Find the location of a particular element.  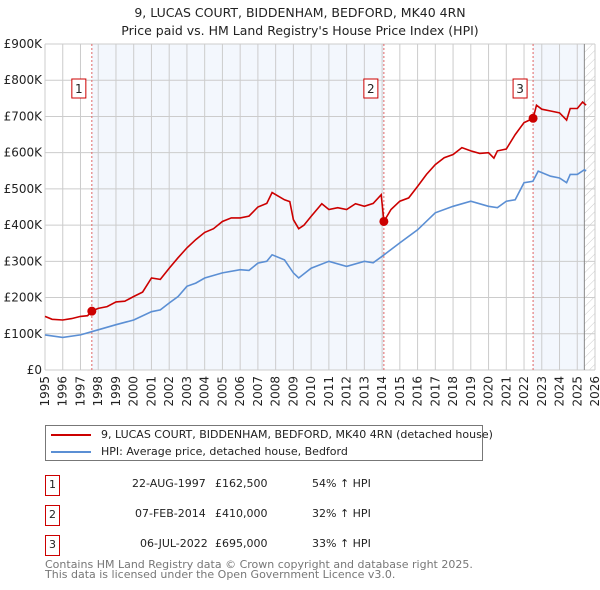

sale-number: 1 is located at coordinates (52, 485).